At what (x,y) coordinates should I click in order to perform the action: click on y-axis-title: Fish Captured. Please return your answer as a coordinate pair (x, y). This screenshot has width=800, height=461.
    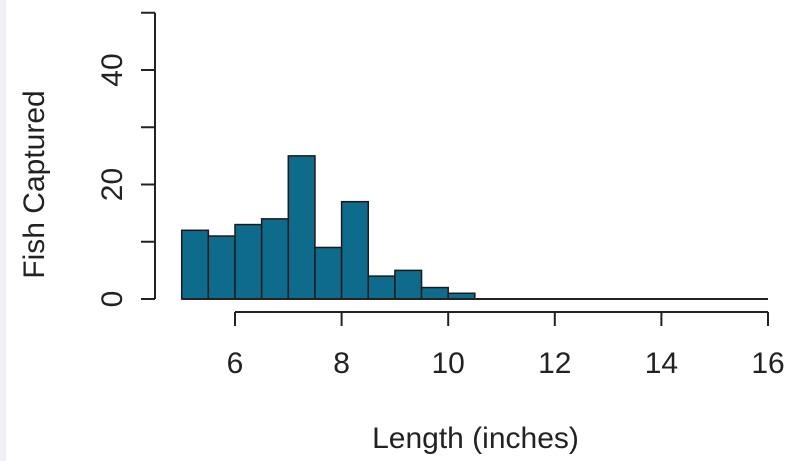
    Looking at the image, I should click on (34, 184).